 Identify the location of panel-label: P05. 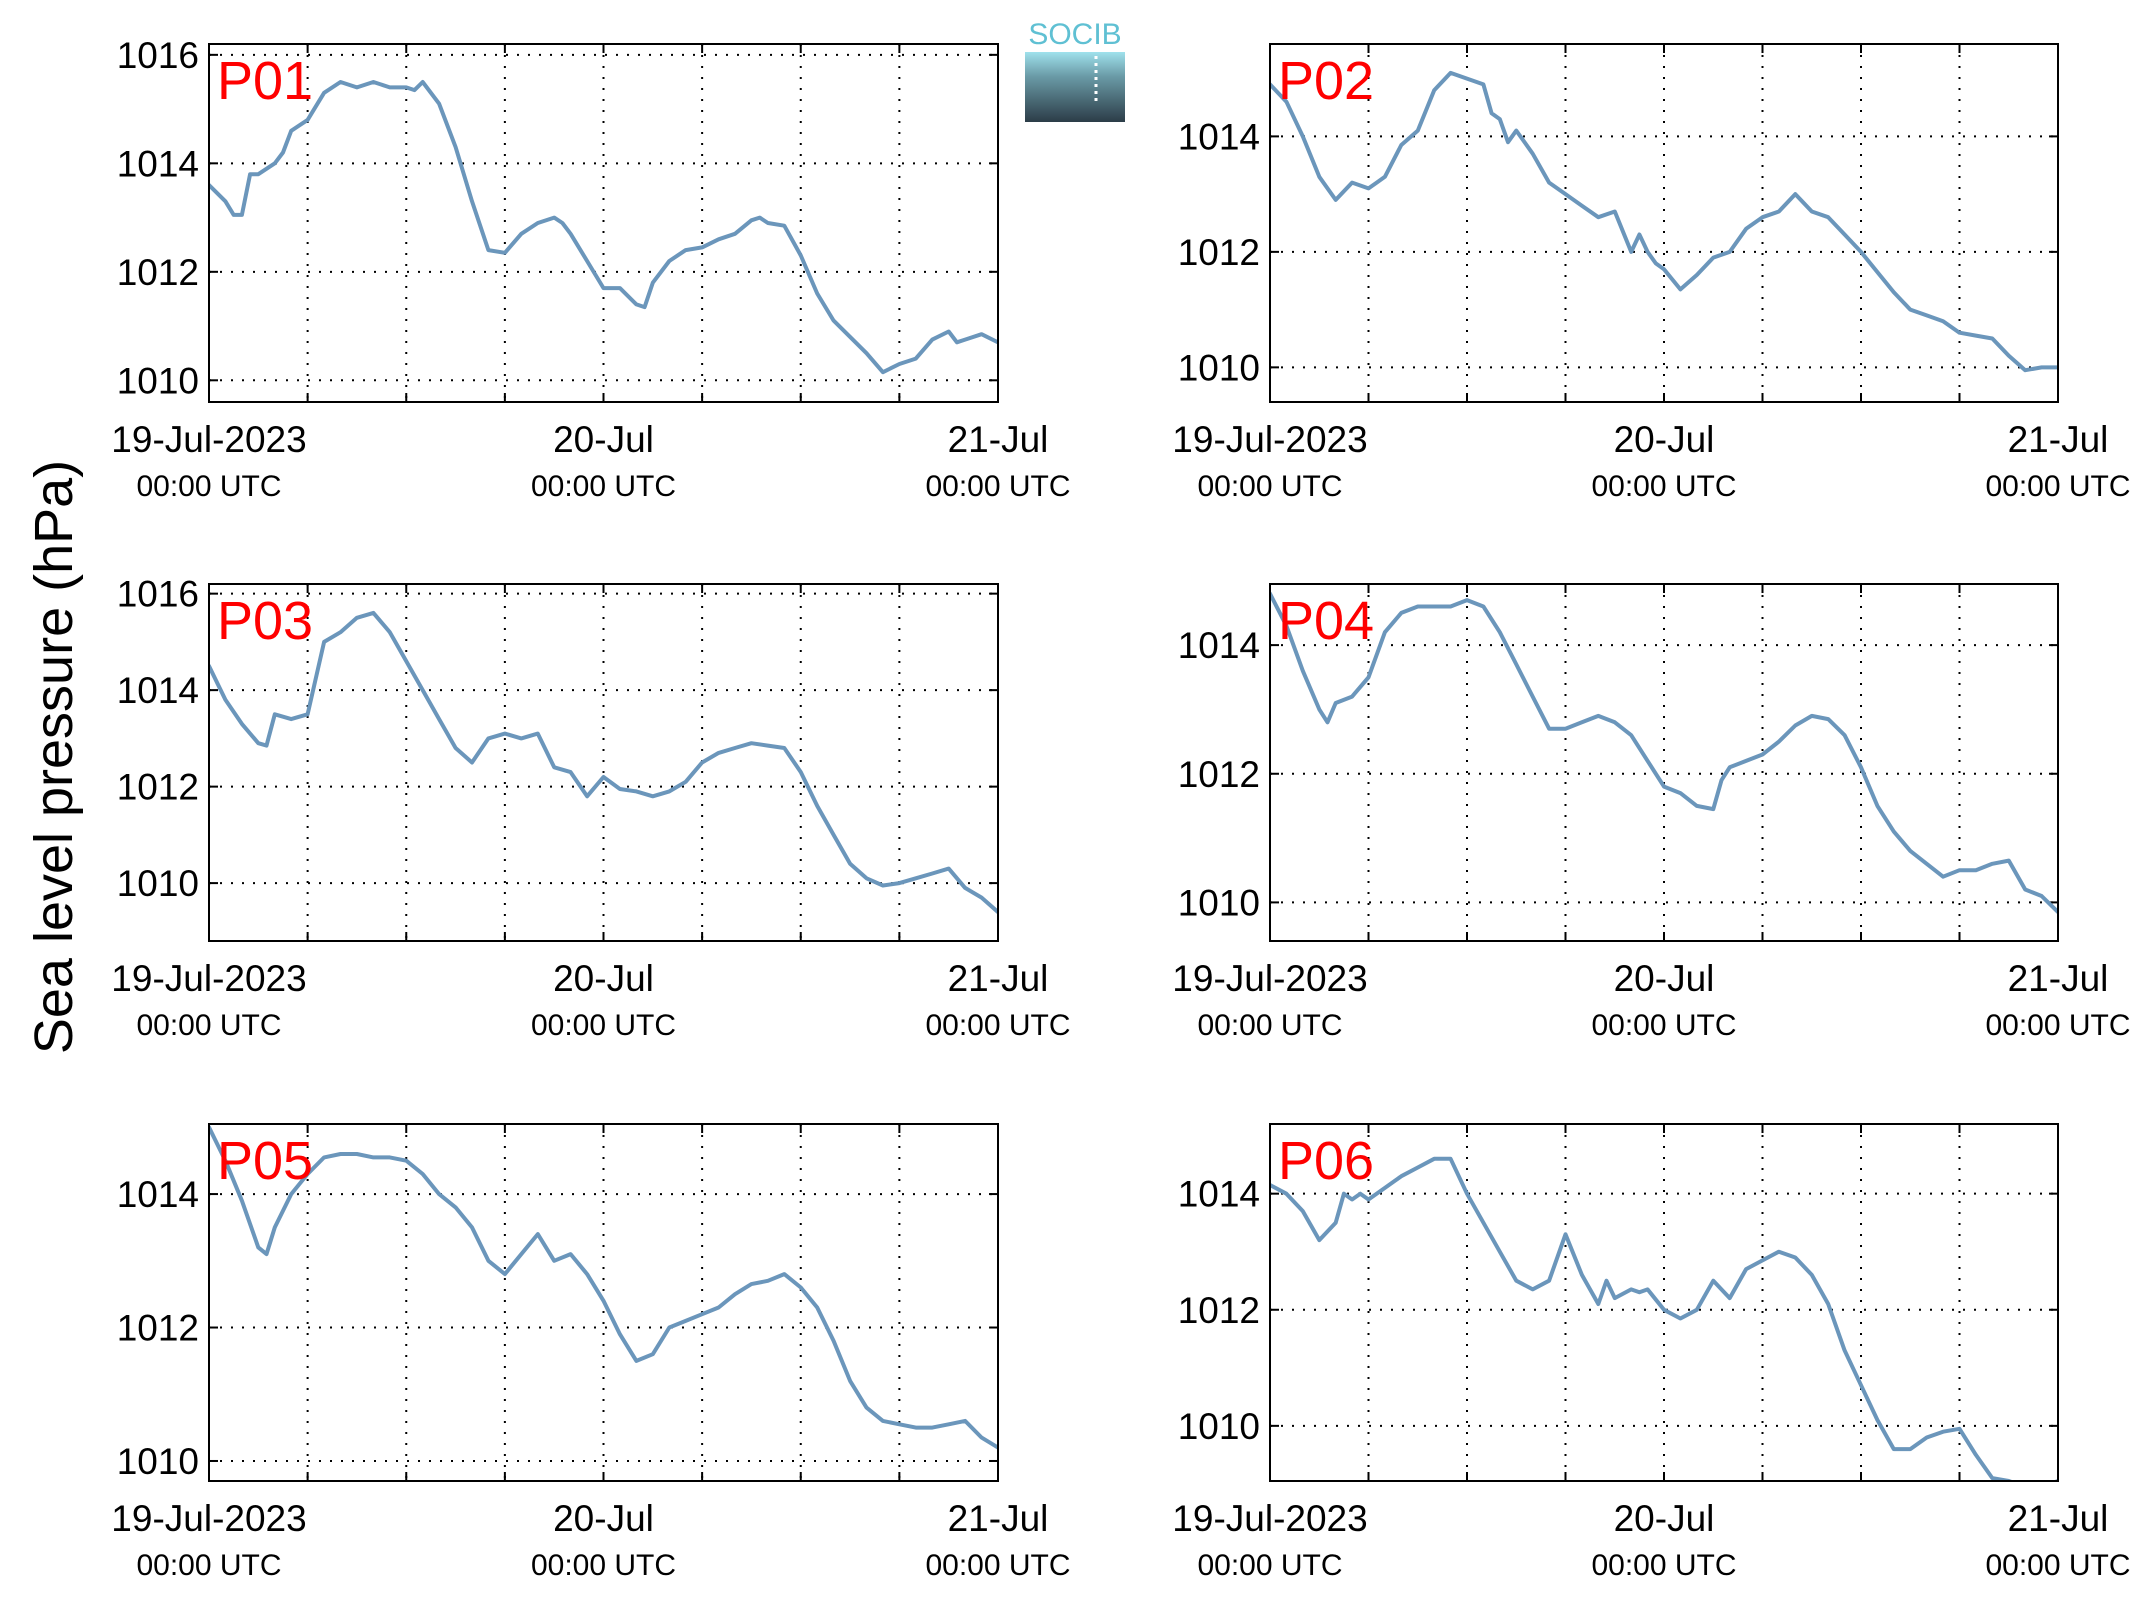
(265, 1161).